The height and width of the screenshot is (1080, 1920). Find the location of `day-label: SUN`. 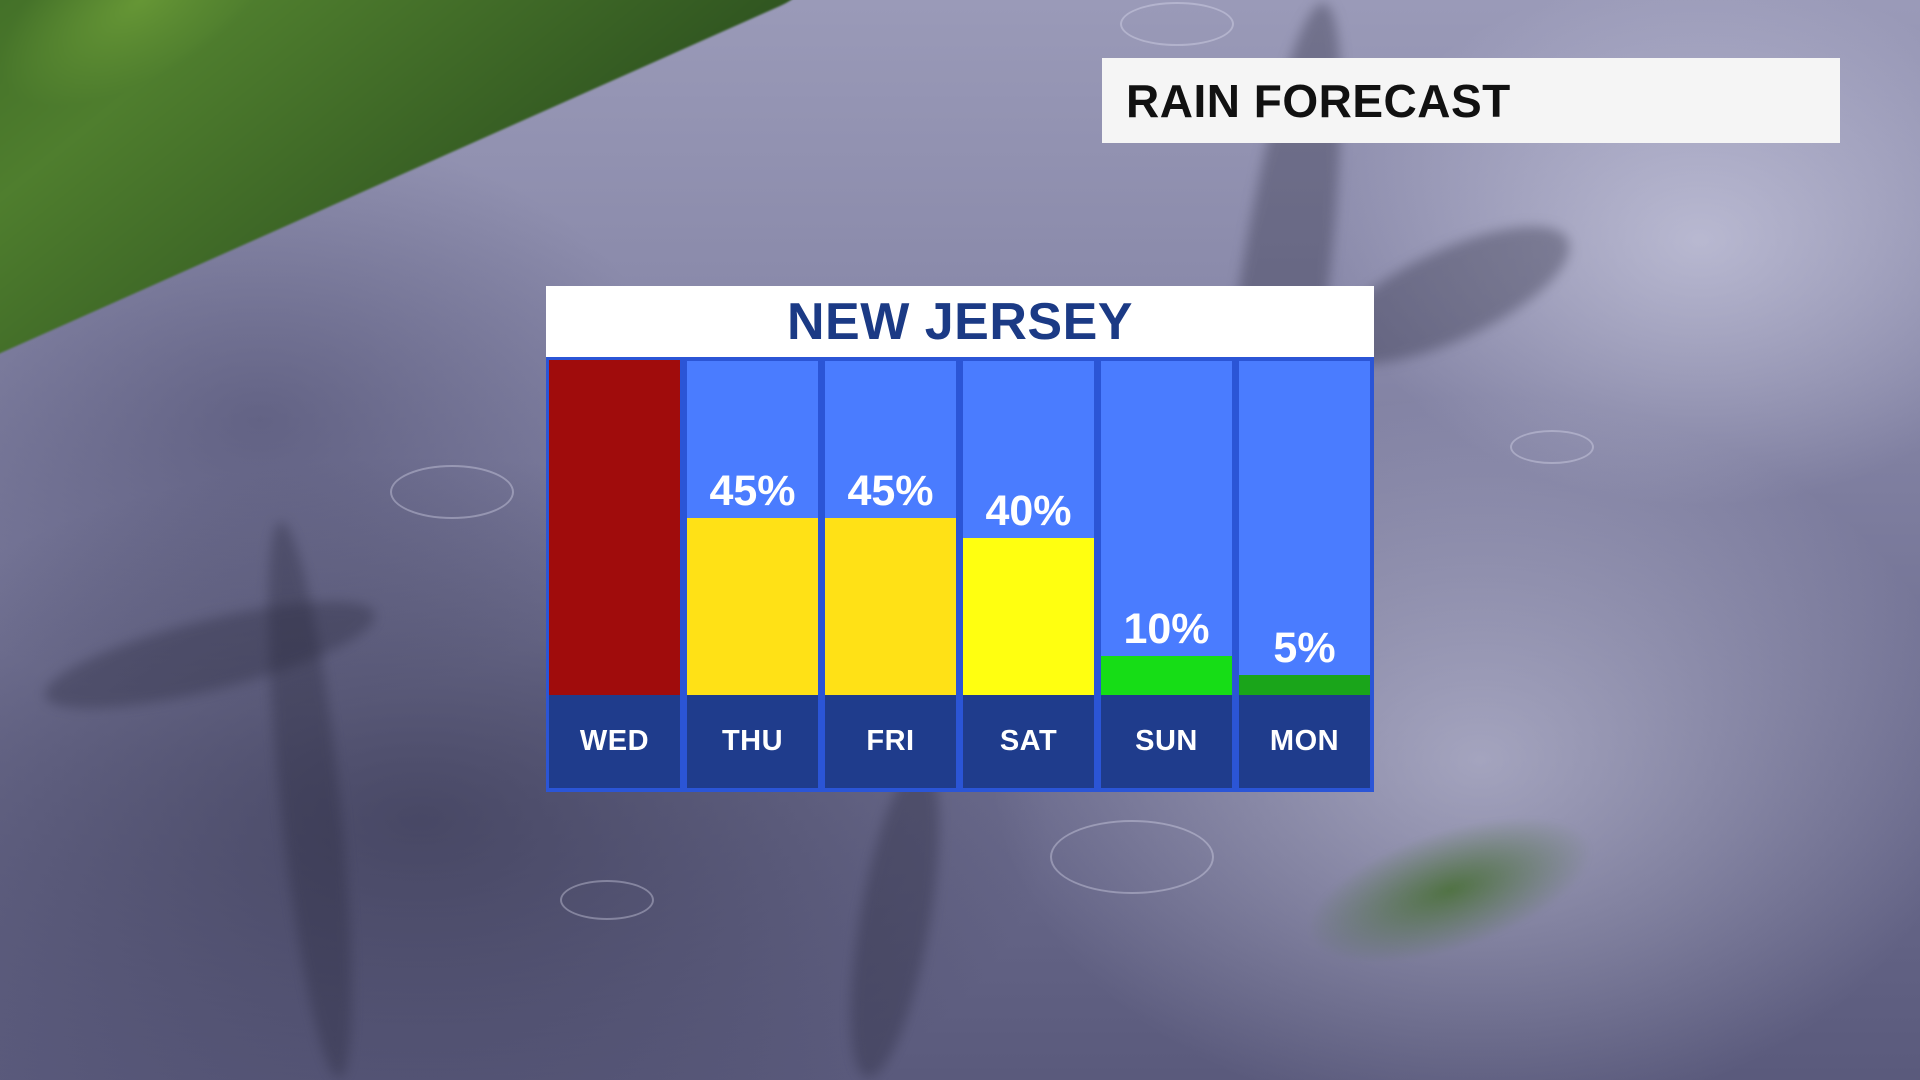

day-label: SUN is located at coordinates (1166, 741).